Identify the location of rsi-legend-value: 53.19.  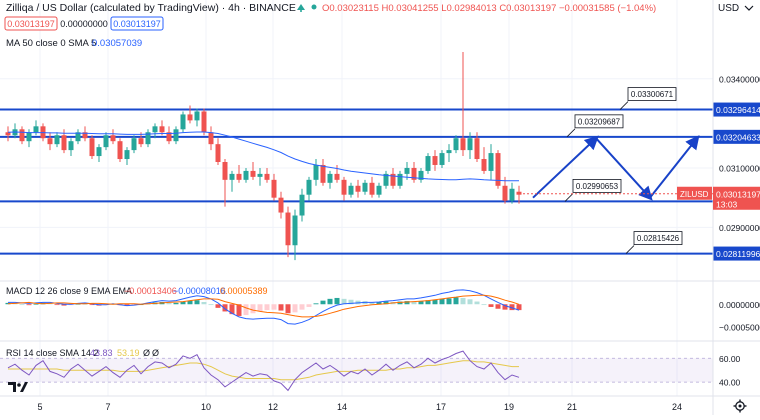
(128, 353).